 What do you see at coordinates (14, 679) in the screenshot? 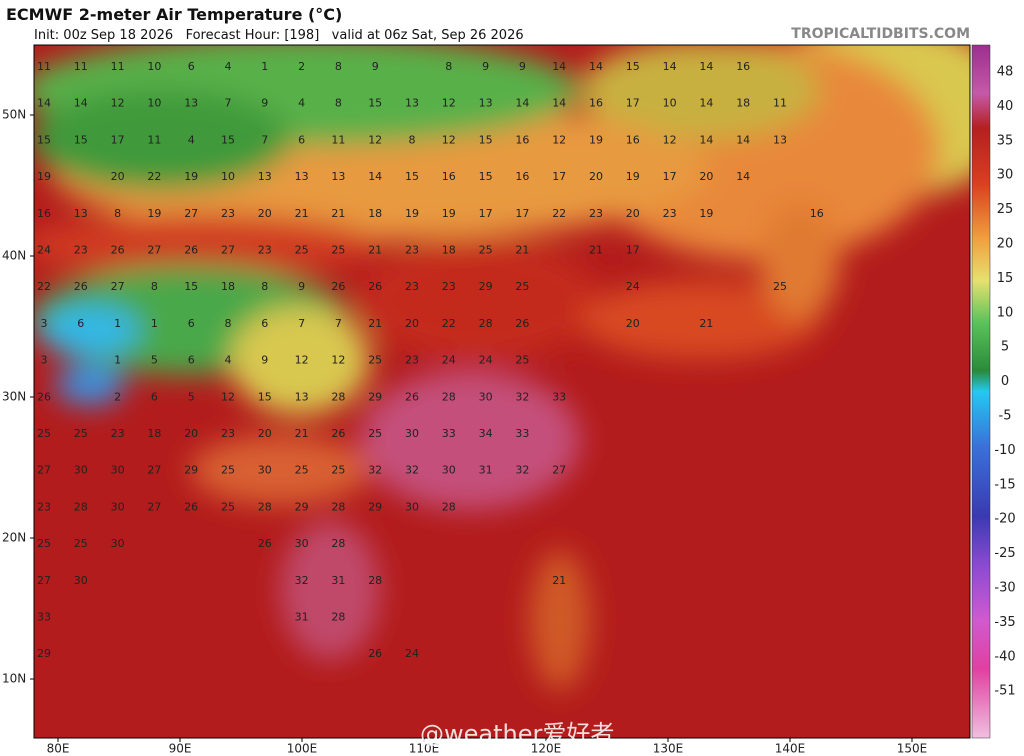
I see `latitude-label: 10N` at bounding box center [14, 679].